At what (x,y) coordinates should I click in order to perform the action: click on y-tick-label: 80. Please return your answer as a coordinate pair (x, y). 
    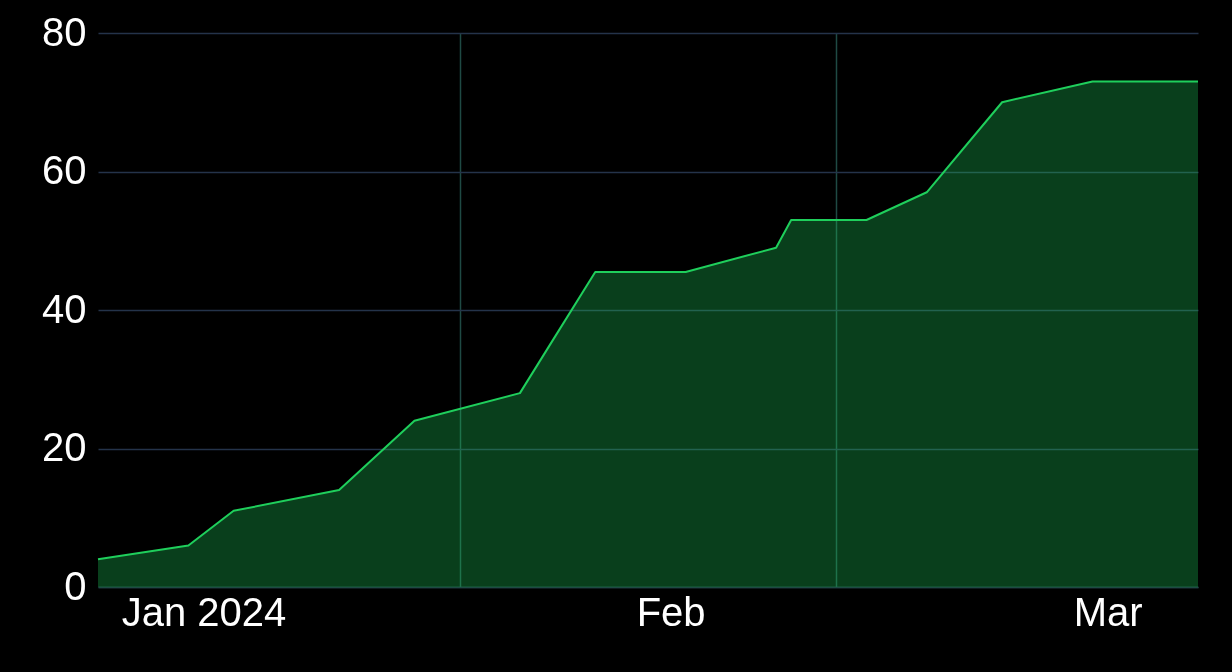
    Looking at the image, I should click on (64, 31).